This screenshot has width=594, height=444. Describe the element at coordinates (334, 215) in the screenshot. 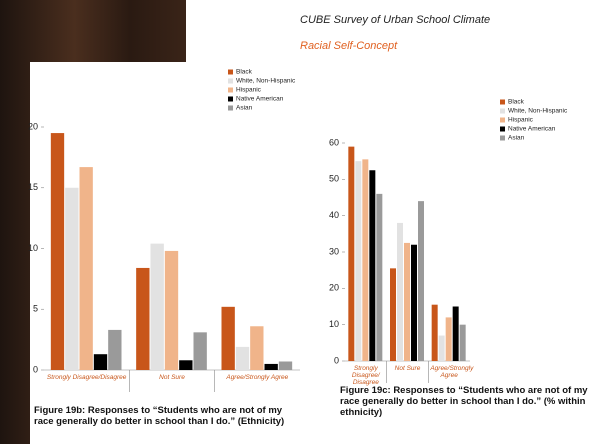

I see `y-tick-label: 40` at that location.